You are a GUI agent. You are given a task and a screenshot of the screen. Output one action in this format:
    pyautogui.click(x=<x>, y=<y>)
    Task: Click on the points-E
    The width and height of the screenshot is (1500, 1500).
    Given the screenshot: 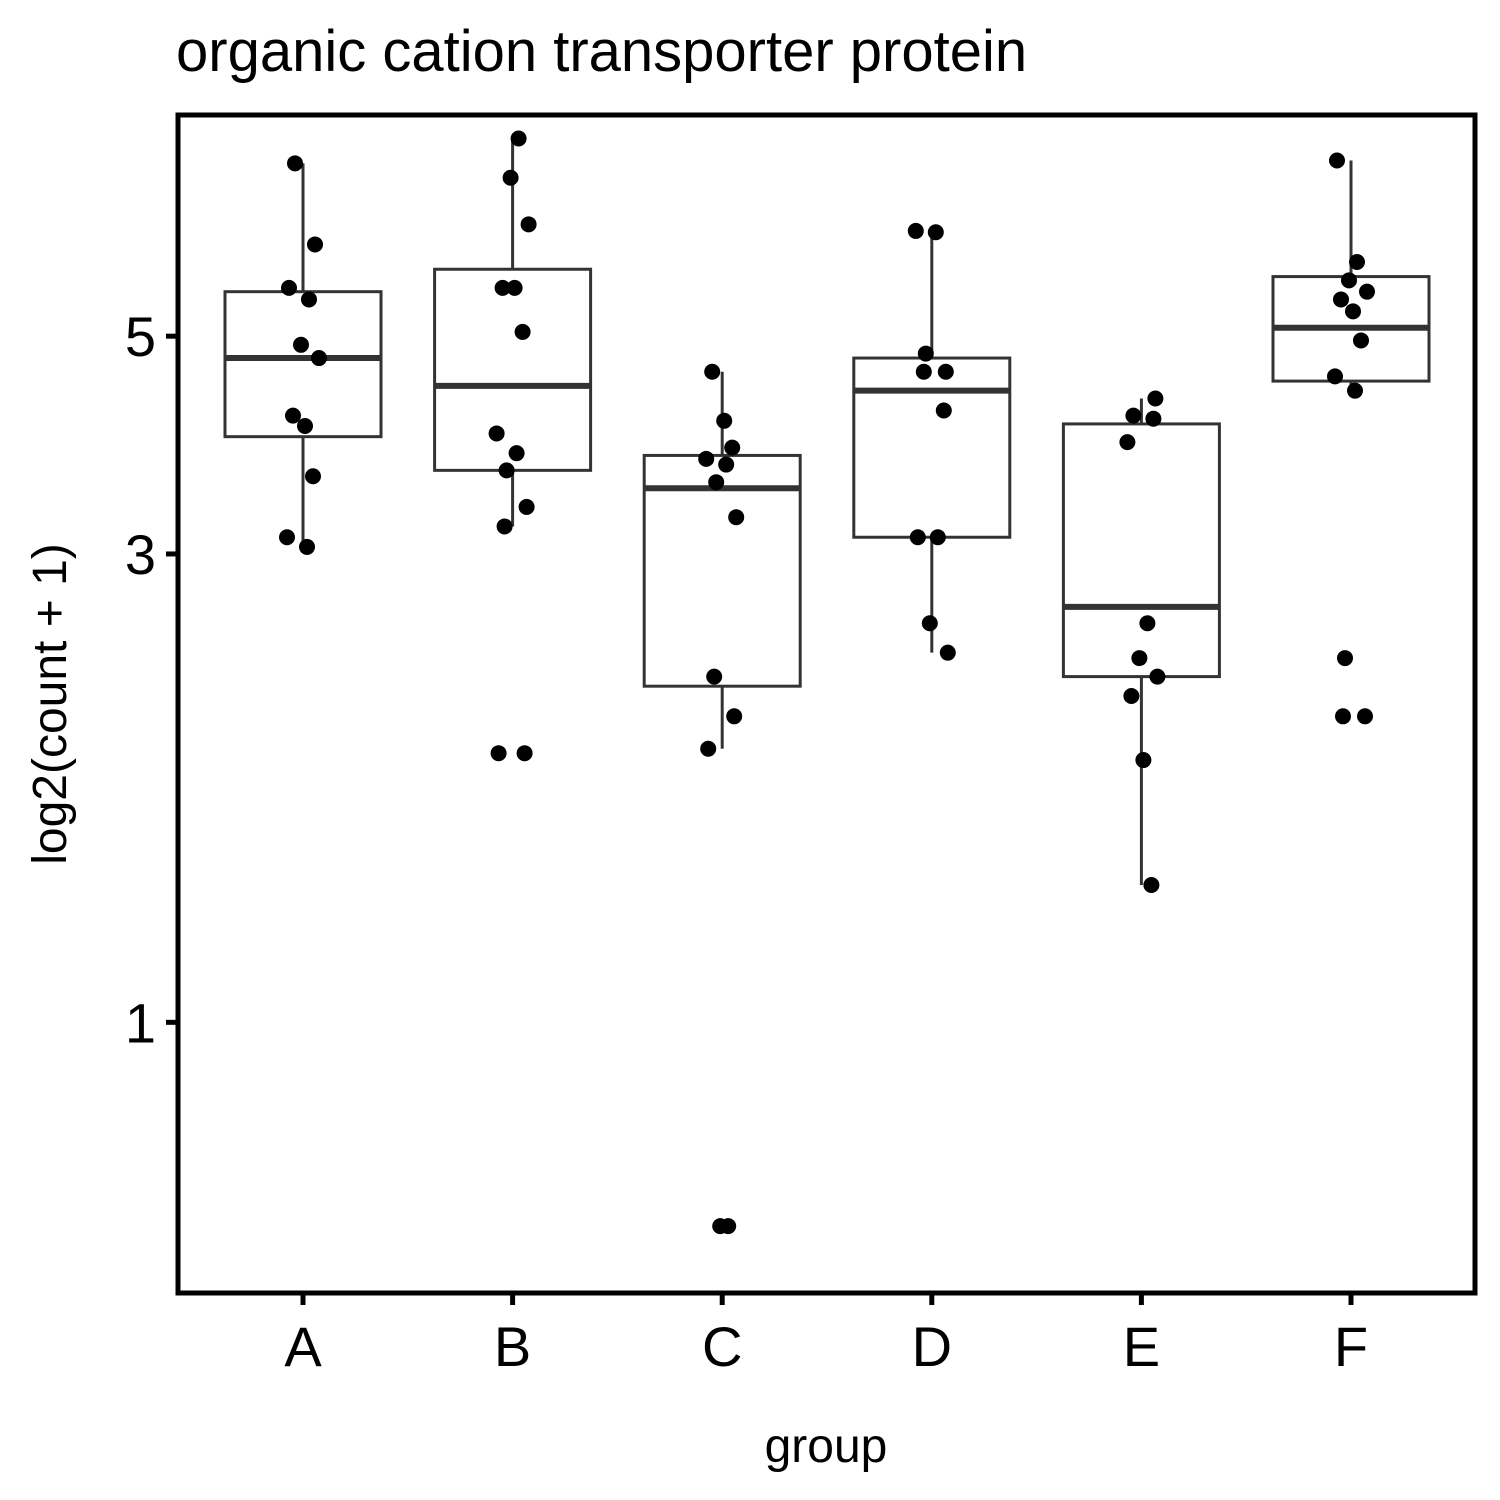 What is the action you would take?
    pyautogui.click(x=1142, y=642)
    